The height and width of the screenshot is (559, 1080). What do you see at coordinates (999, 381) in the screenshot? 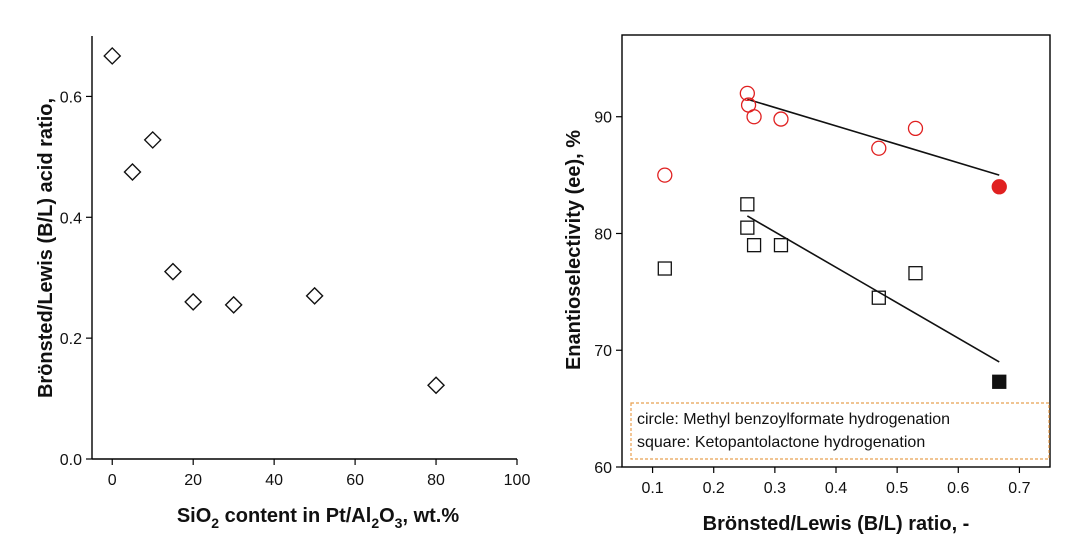
I see `filled-square-point` at bounding box center [999, 381].